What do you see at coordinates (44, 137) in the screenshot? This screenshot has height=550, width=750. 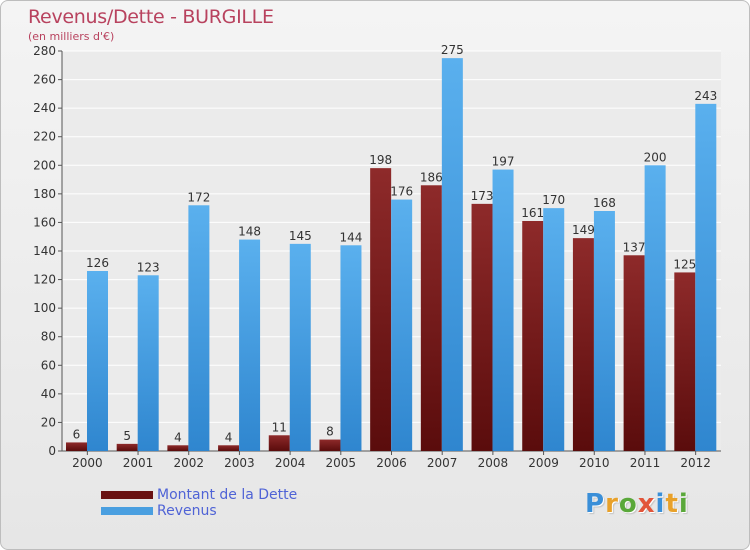 I see `y-tick-label: 220` at bounding box center [44, 137].